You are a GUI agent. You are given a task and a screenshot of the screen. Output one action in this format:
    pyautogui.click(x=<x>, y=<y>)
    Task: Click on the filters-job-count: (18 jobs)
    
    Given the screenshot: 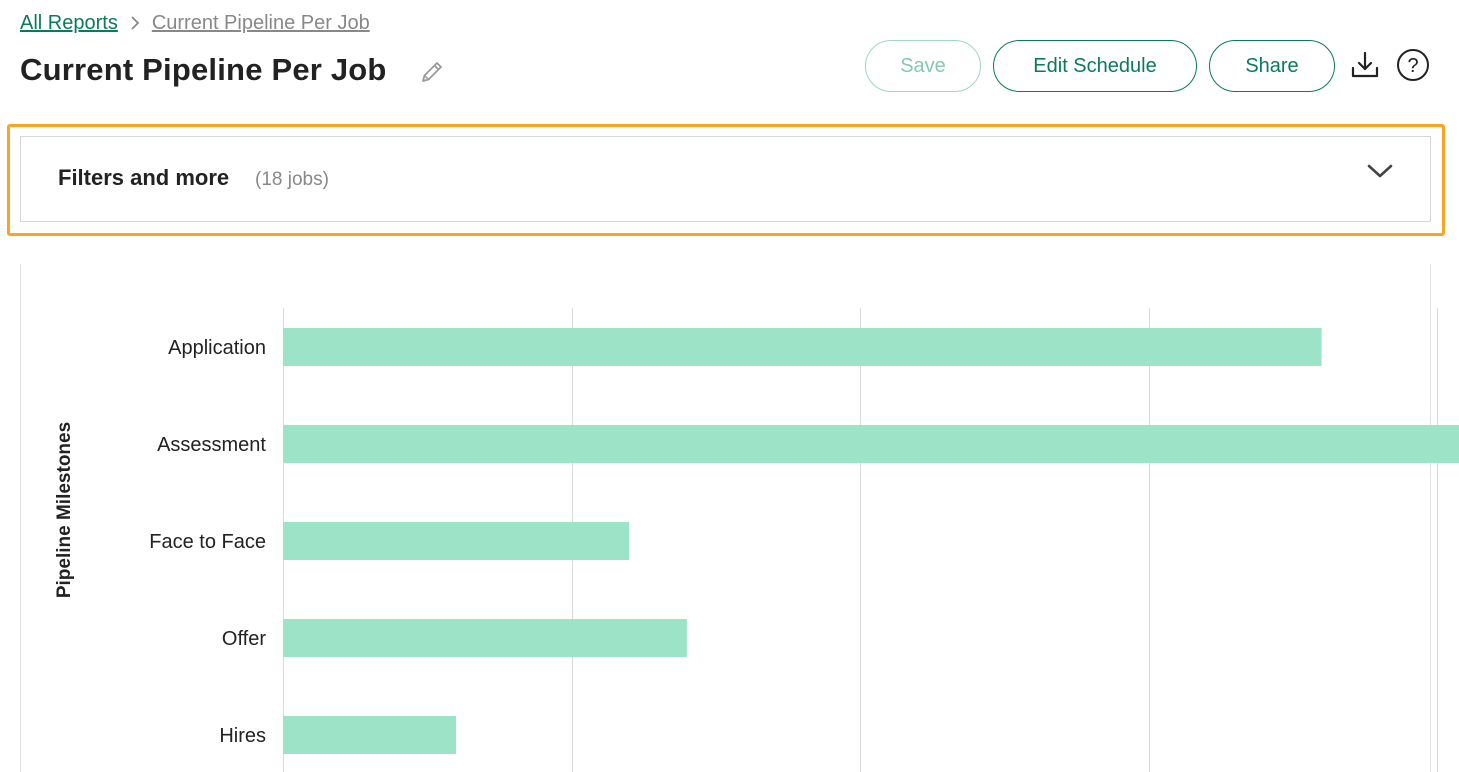 What is the action you would take?
    pyautogui.click(x=292, y=179)
    